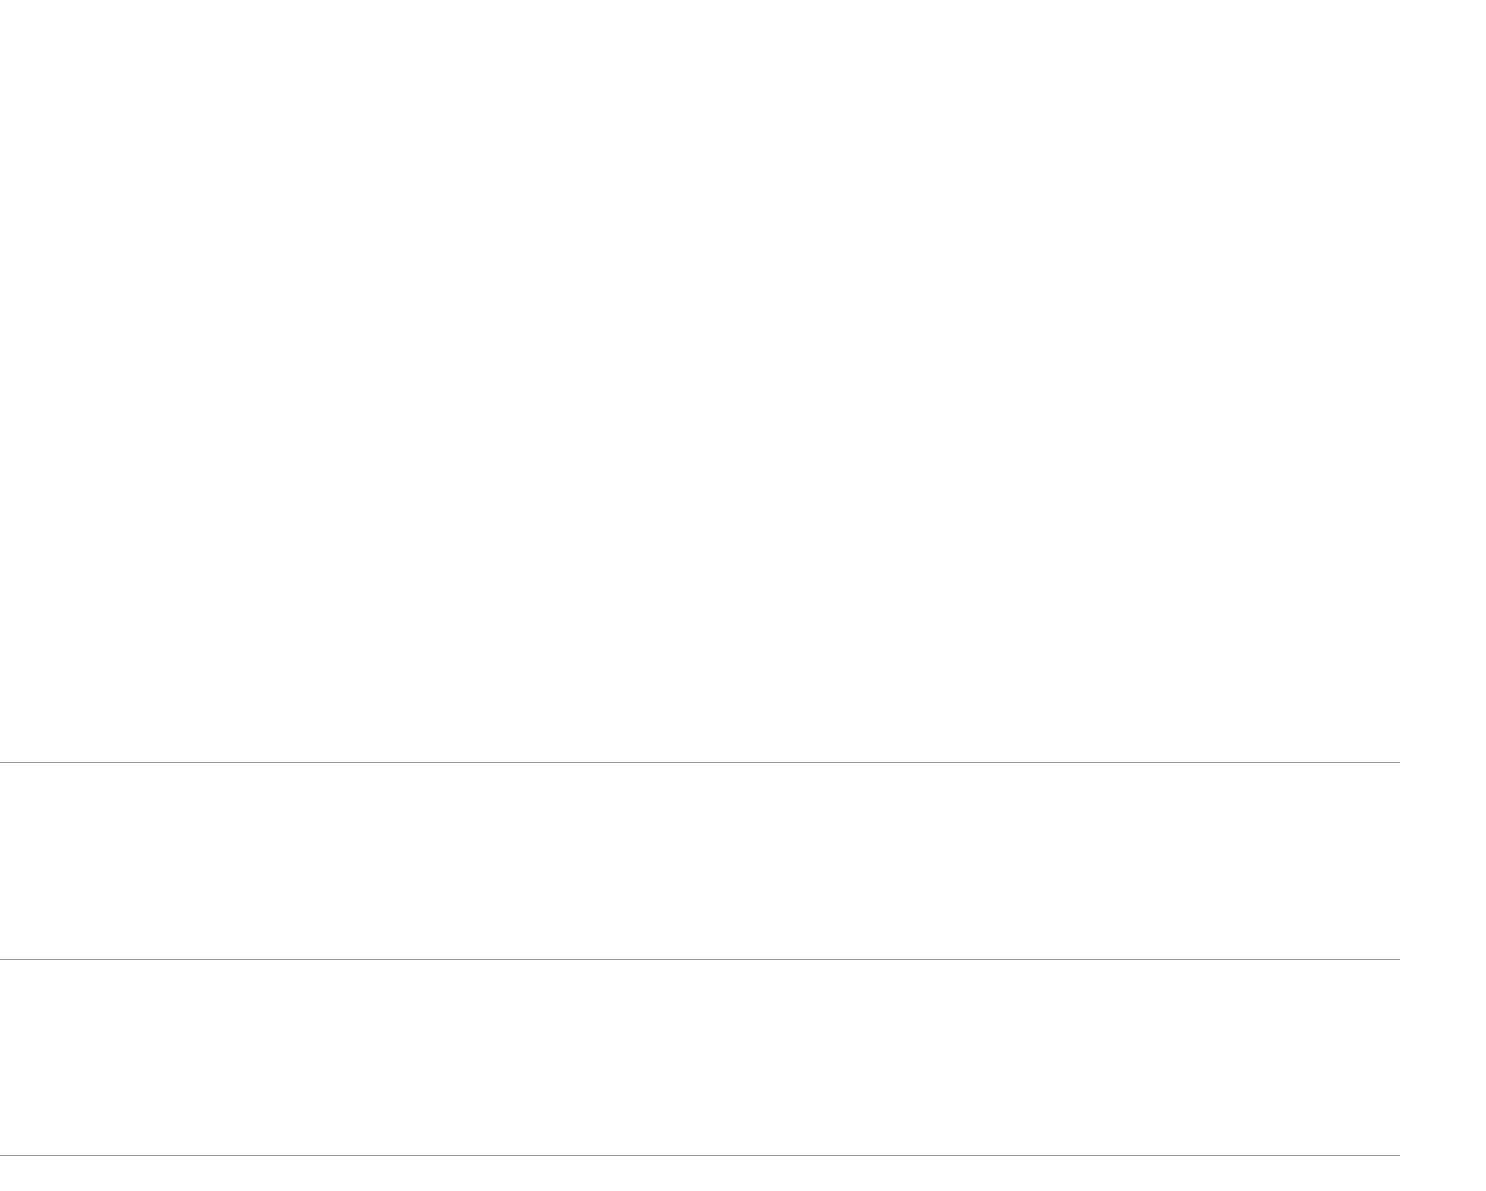  Describe the element at coordinates (700, 1061) in the screenshot. I see `cci-chart-panel` at that location.